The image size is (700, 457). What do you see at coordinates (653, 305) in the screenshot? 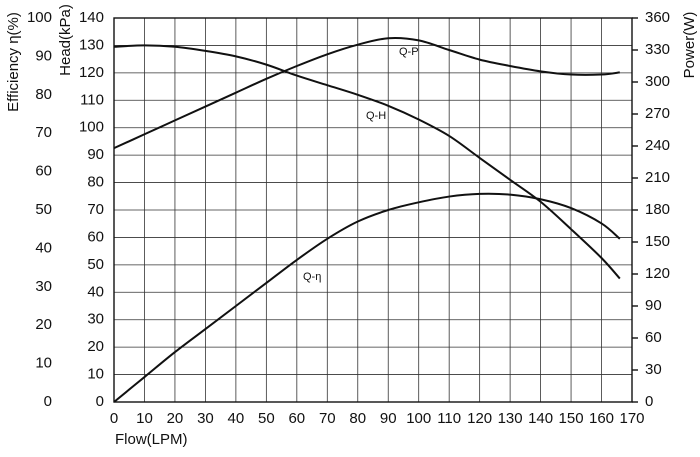
I see `y2-tick-label: 90` at bounding box center [653, 305].